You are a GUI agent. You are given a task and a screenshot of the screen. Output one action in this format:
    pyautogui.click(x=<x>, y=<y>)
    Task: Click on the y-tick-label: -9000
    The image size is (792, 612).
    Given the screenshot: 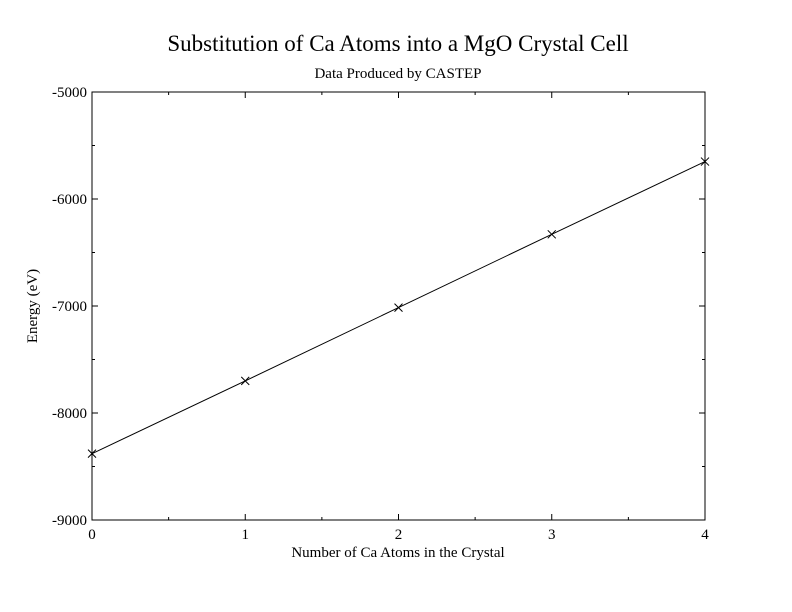 What is the action you would take?
    pyautogui.click(x=69, y=521)
    